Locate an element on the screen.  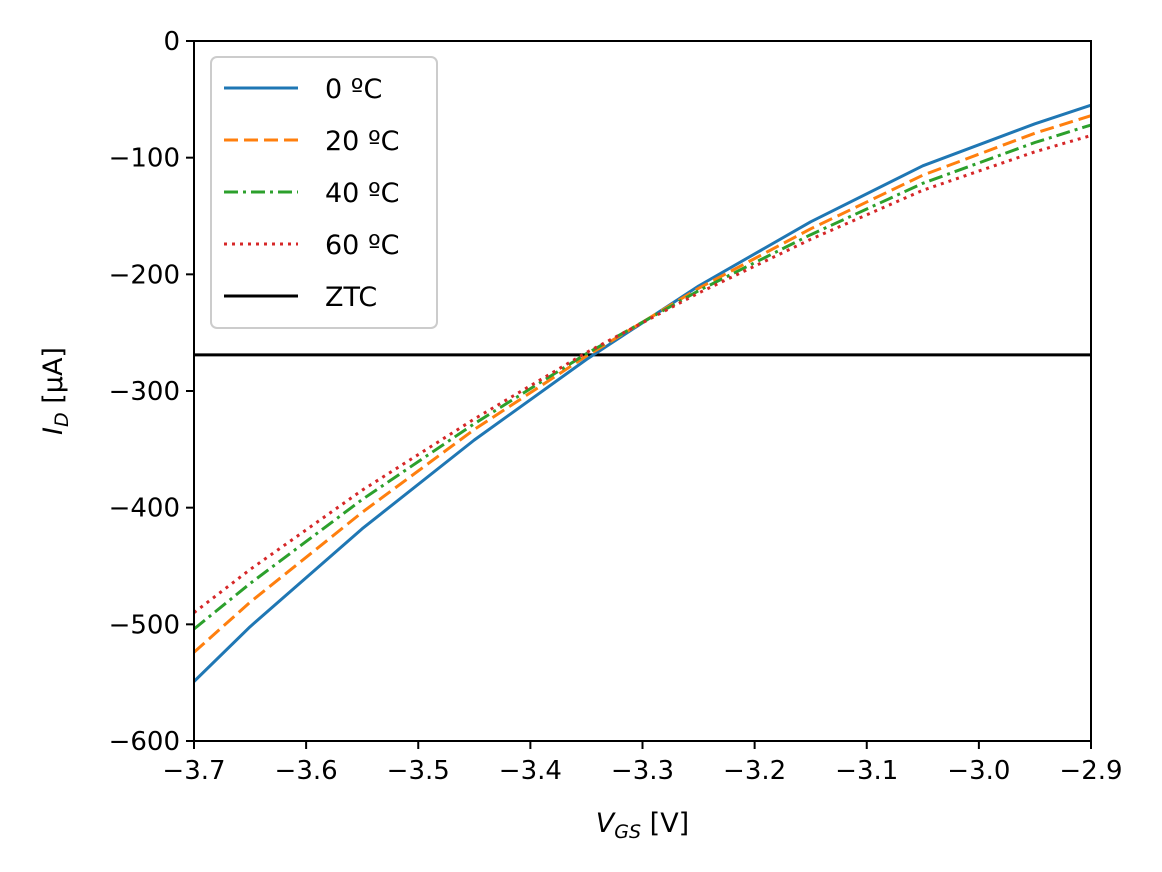
y-tick-label: 0 is located at coordinates (171, 42).